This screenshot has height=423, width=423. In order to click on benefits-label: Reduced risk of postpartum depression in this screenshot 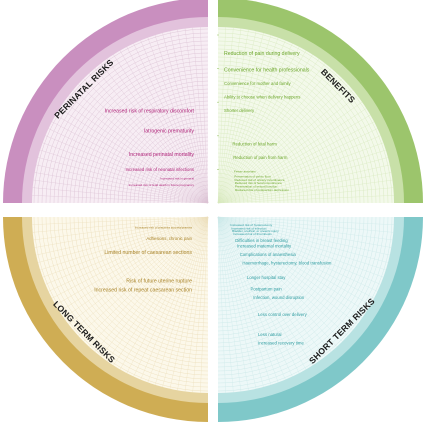, I will do `click(262, 190)`.